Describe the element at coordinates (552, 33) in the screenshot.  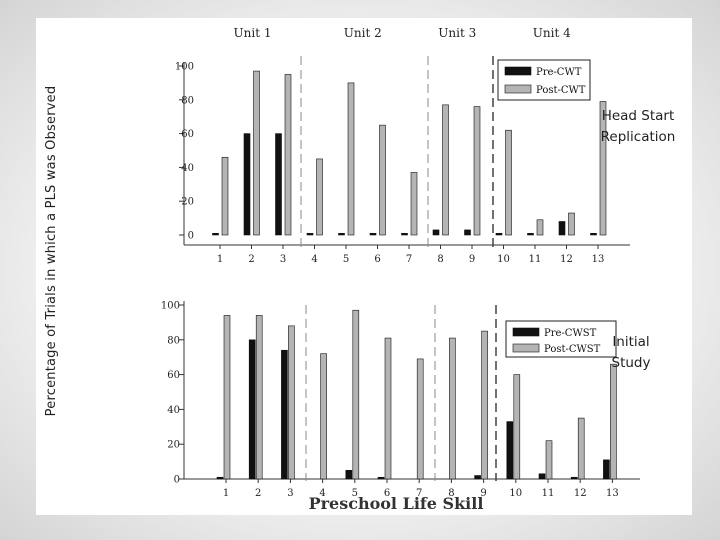
I see `top-unit-heading: Unit 4` at that location.